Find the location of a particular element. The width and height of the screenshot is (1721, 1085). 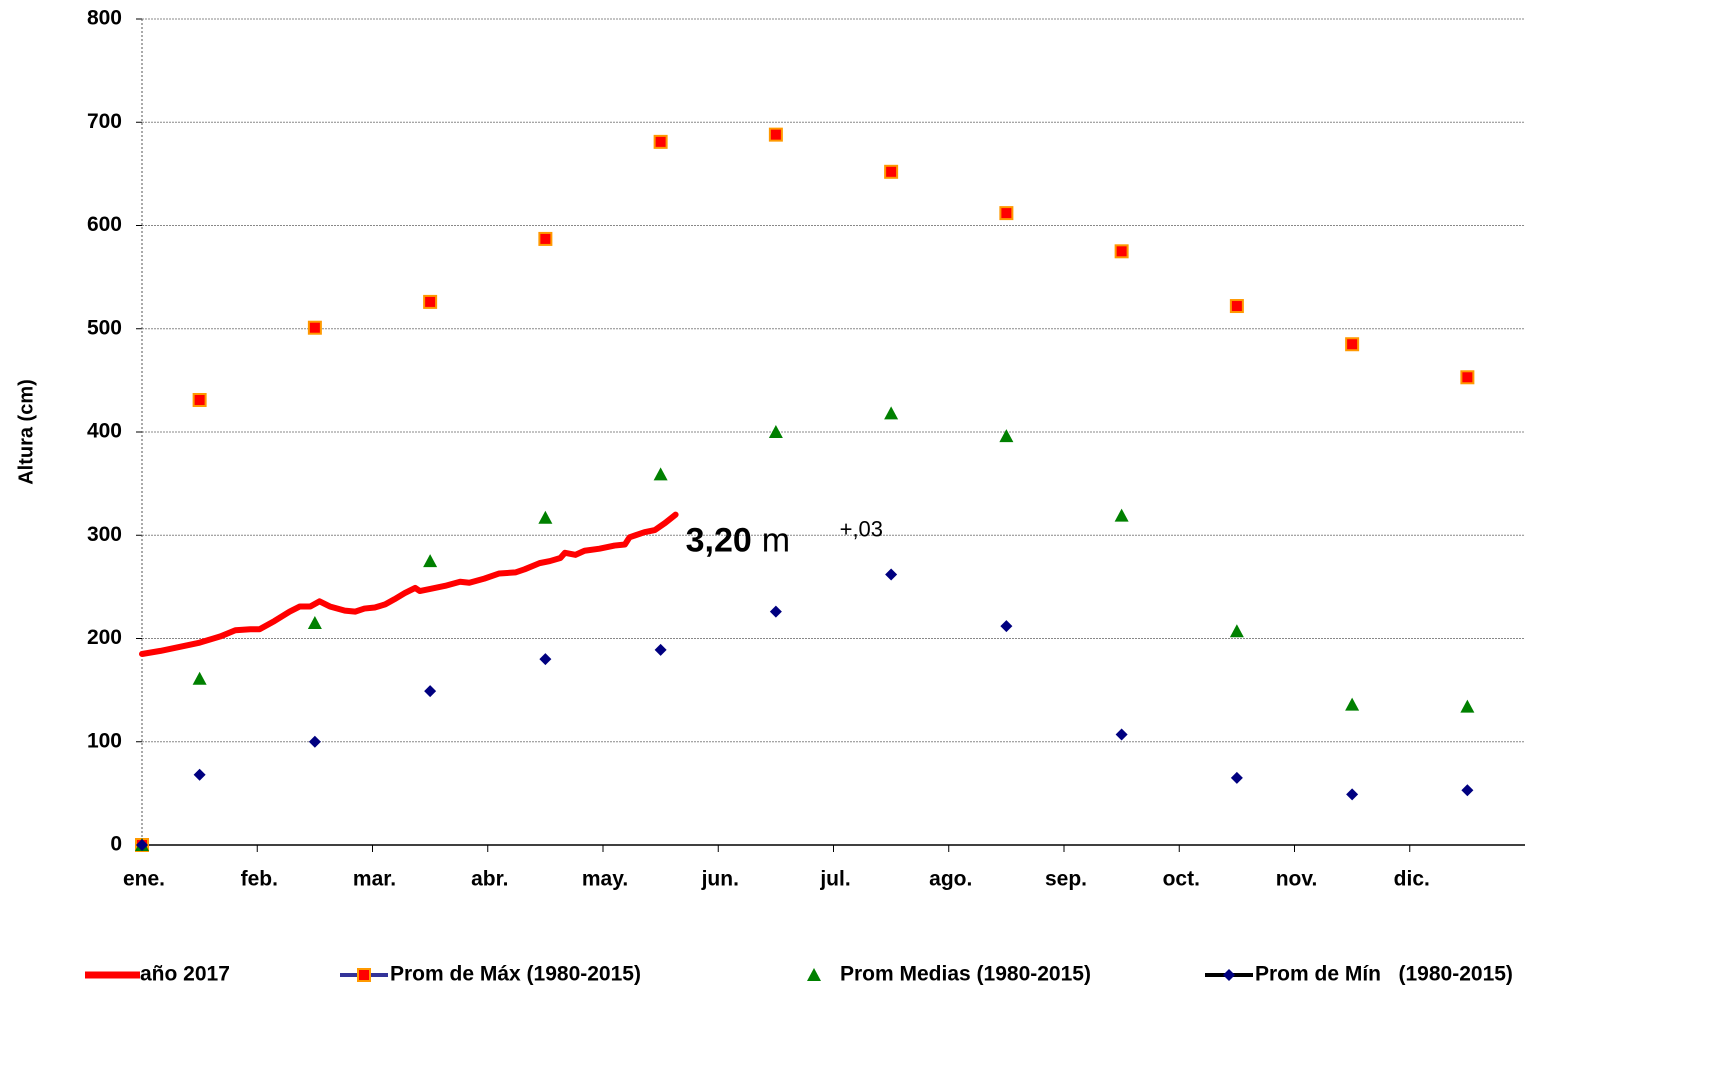

legend-label: Prom de Máx (1980-2015) is located at coordinates (515, 974).